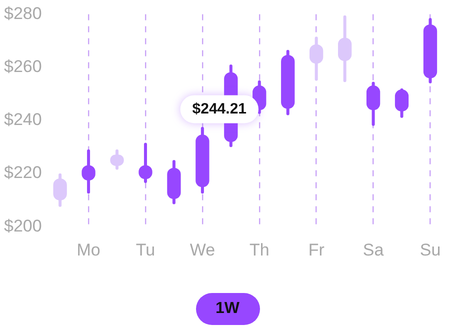 This screenshot has height=330, width=455. I want to click on x-tick-label: Th, so click(259, 250).